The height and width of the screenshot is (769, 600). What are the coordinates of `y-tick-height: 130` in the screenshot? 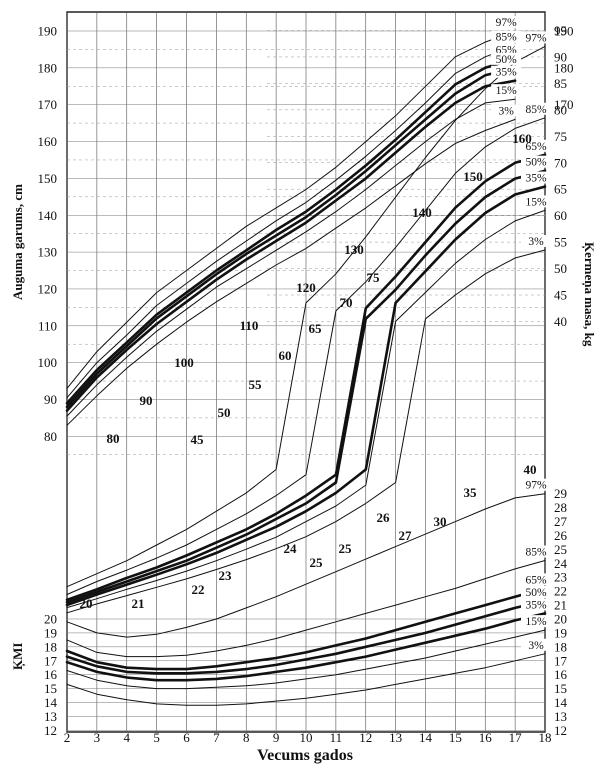 It's located at (48, 252).